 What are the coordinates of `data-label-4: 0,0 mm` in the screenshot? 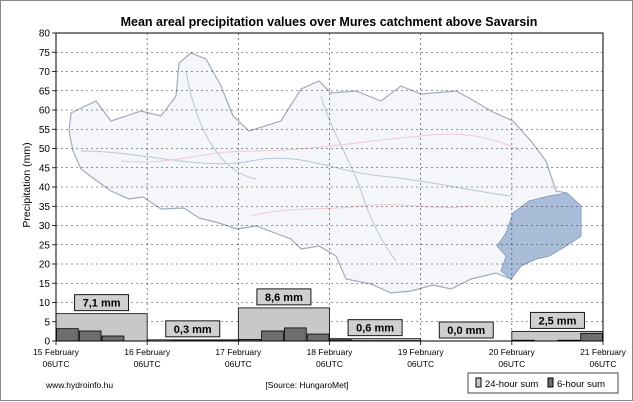 It's located at (466, 331).